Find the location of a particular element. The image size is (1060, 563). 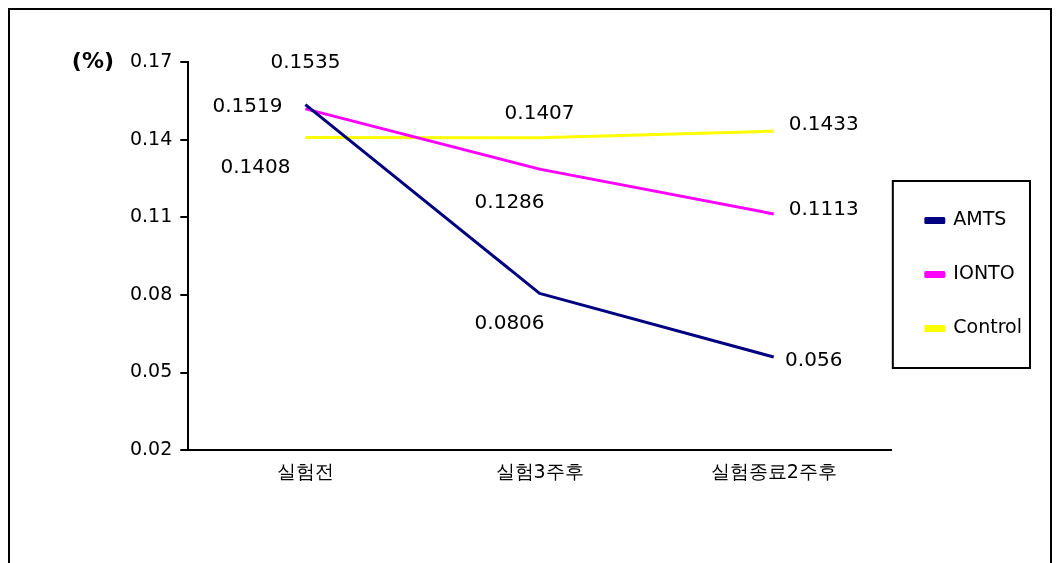

data-label: 0.1113 is located at coordinates (823, 208).